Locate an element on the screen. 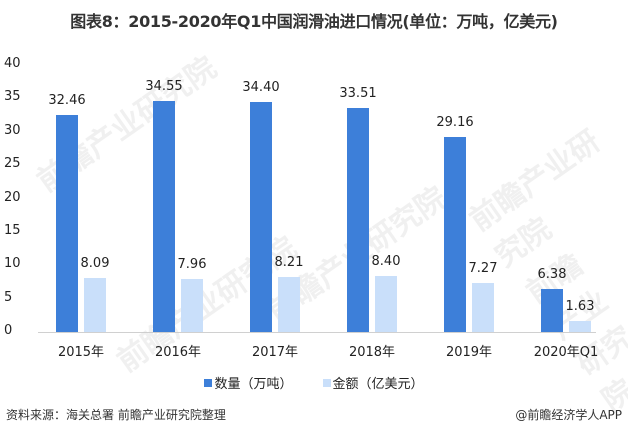 The height and width of the screenshot is (438, 628). value-label-quantity: 34.40 is located at coordinates (261, 88).